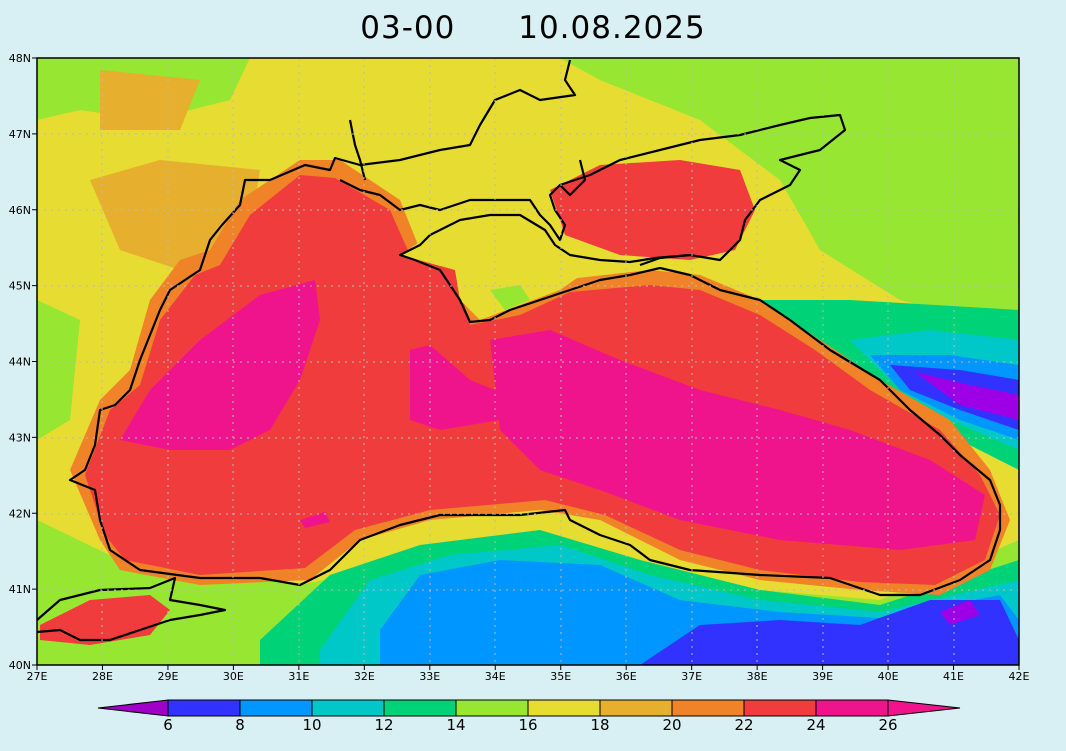 This screenshot has width=1066, height=751. I want to click on lon-label-2: 29E, so click(167, 676).